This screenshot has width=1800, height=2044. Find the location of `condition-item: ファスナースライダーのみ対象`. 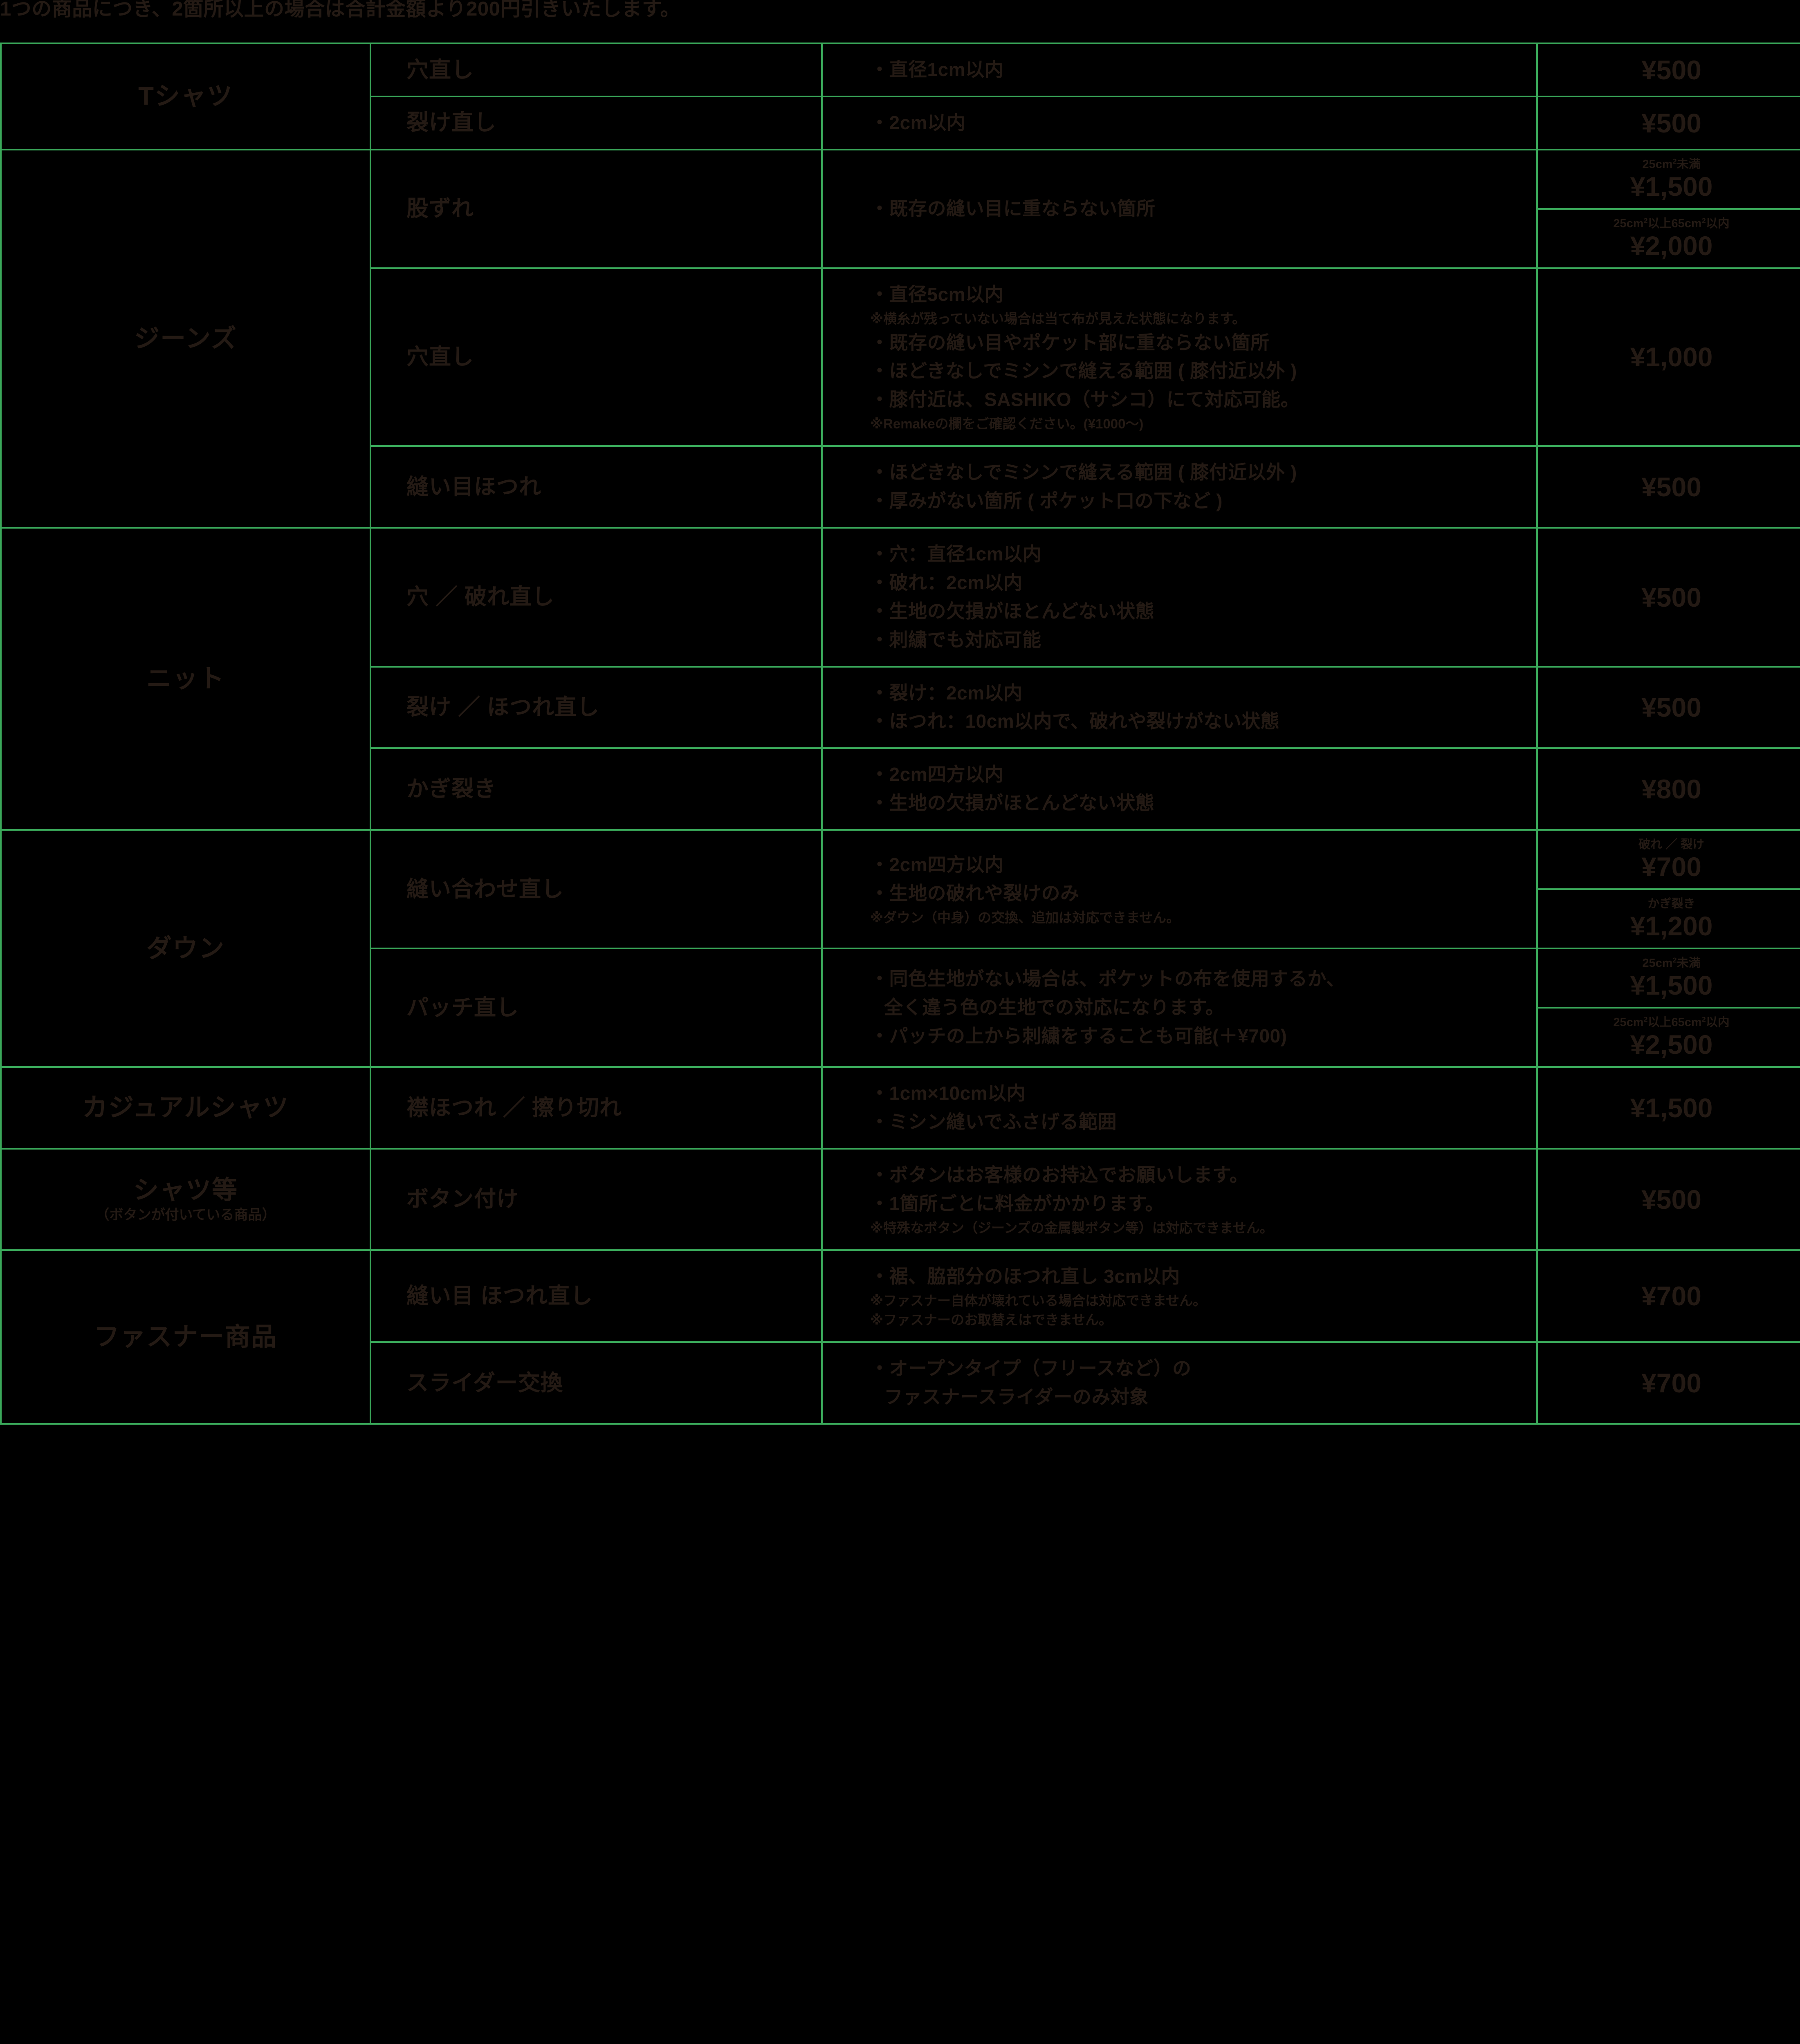

condition-item: ファスナースライダーのみ対象 is located at coordinates (1016, 1397).